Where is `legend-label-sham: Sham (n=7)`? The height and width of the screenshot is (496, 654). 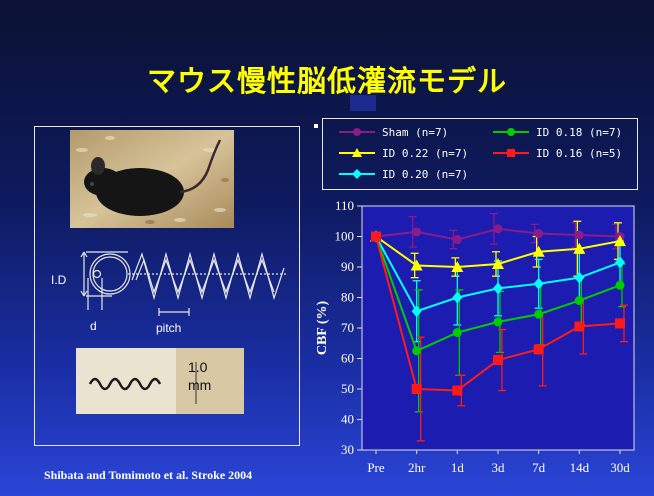
legend-label-sham: Sham (n=7) is located at coordinates (415, 132).